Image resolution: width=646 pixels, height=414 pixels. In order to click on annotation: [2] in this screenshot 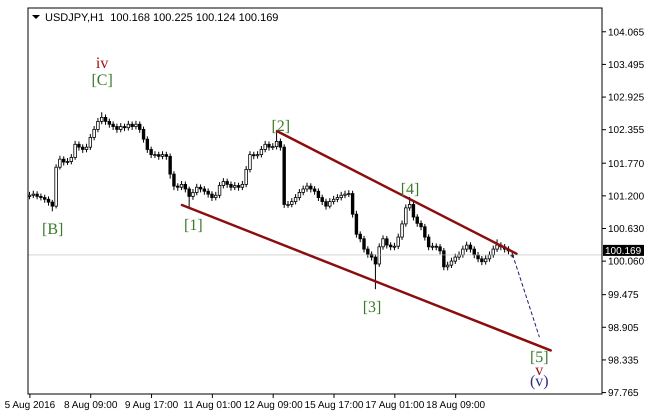, I will do `click(280, 126)`.